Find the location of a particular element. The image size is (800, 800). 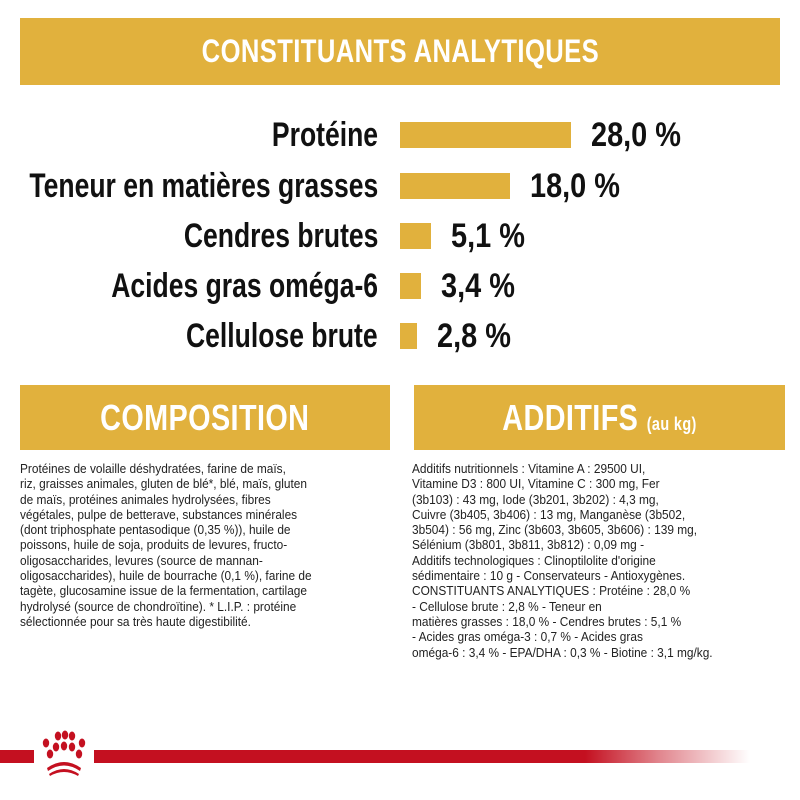

composition-title: COMPOSITION is located at coordinates (205, 417).